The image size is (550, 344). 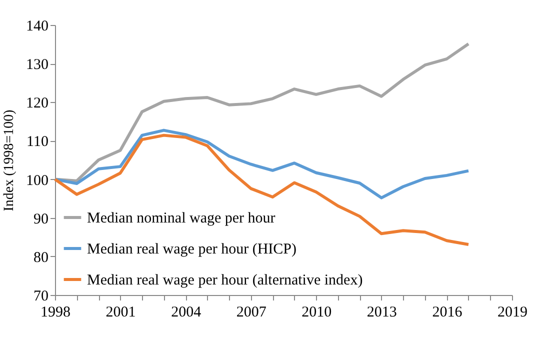 I want to click on y-tick-label: 130, so click(x=37, y=65).